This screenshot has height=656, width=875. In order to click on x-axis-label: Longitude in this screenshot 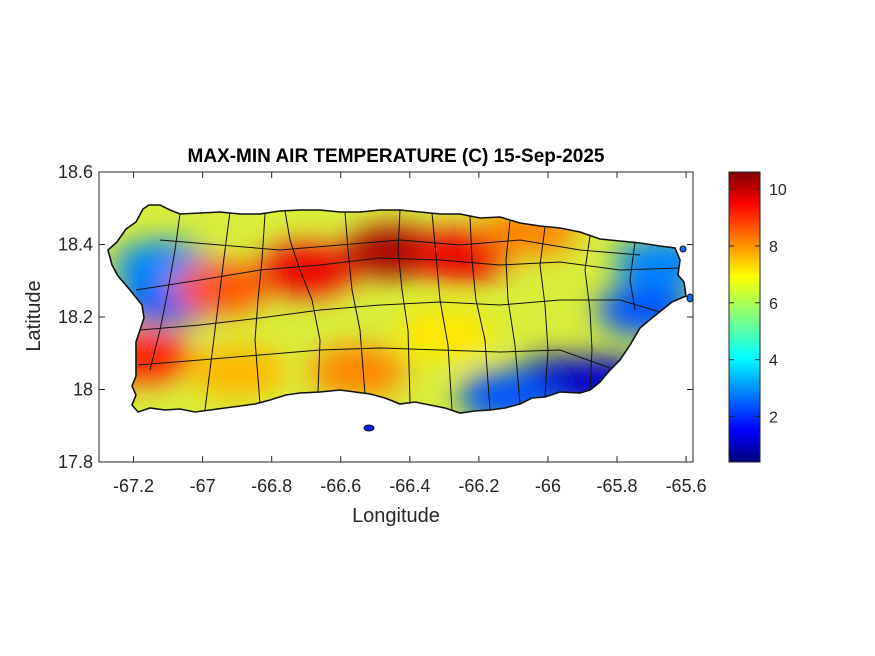, I will do `click(396, 516)`.